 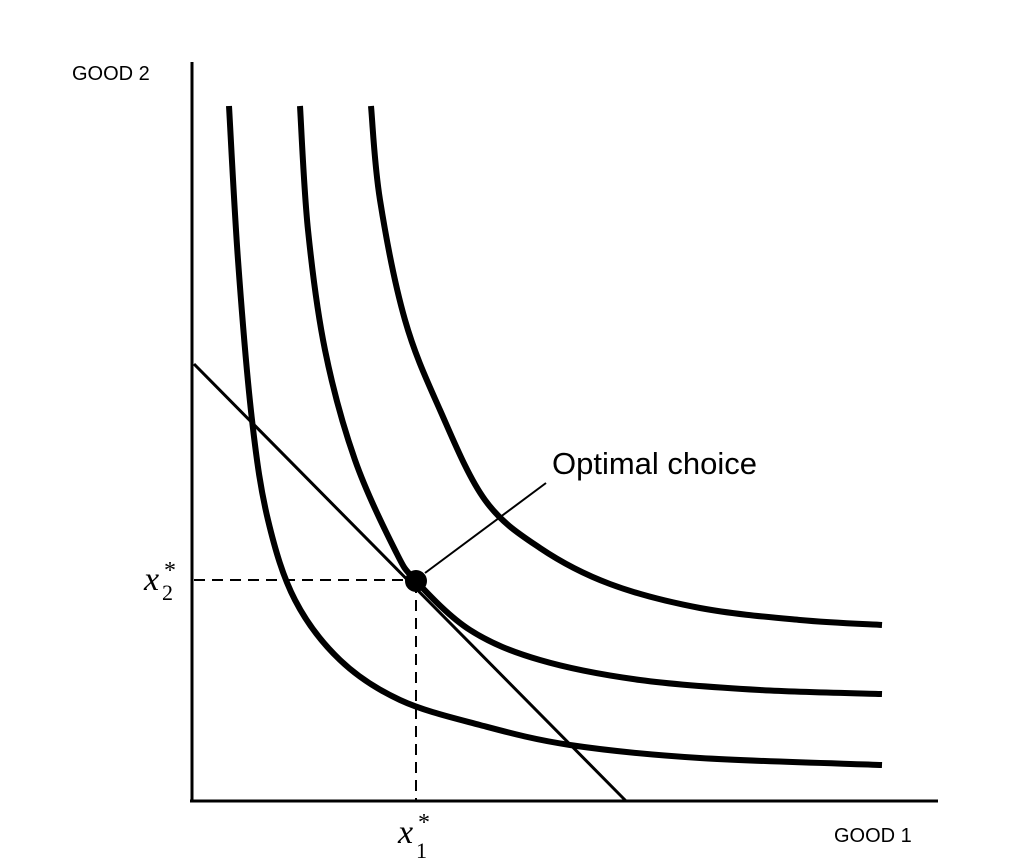 What do you see at coordinates (405, 832) in the screenshot?
I see `x1-star-symbol: x` at bounding box center [405, 832].